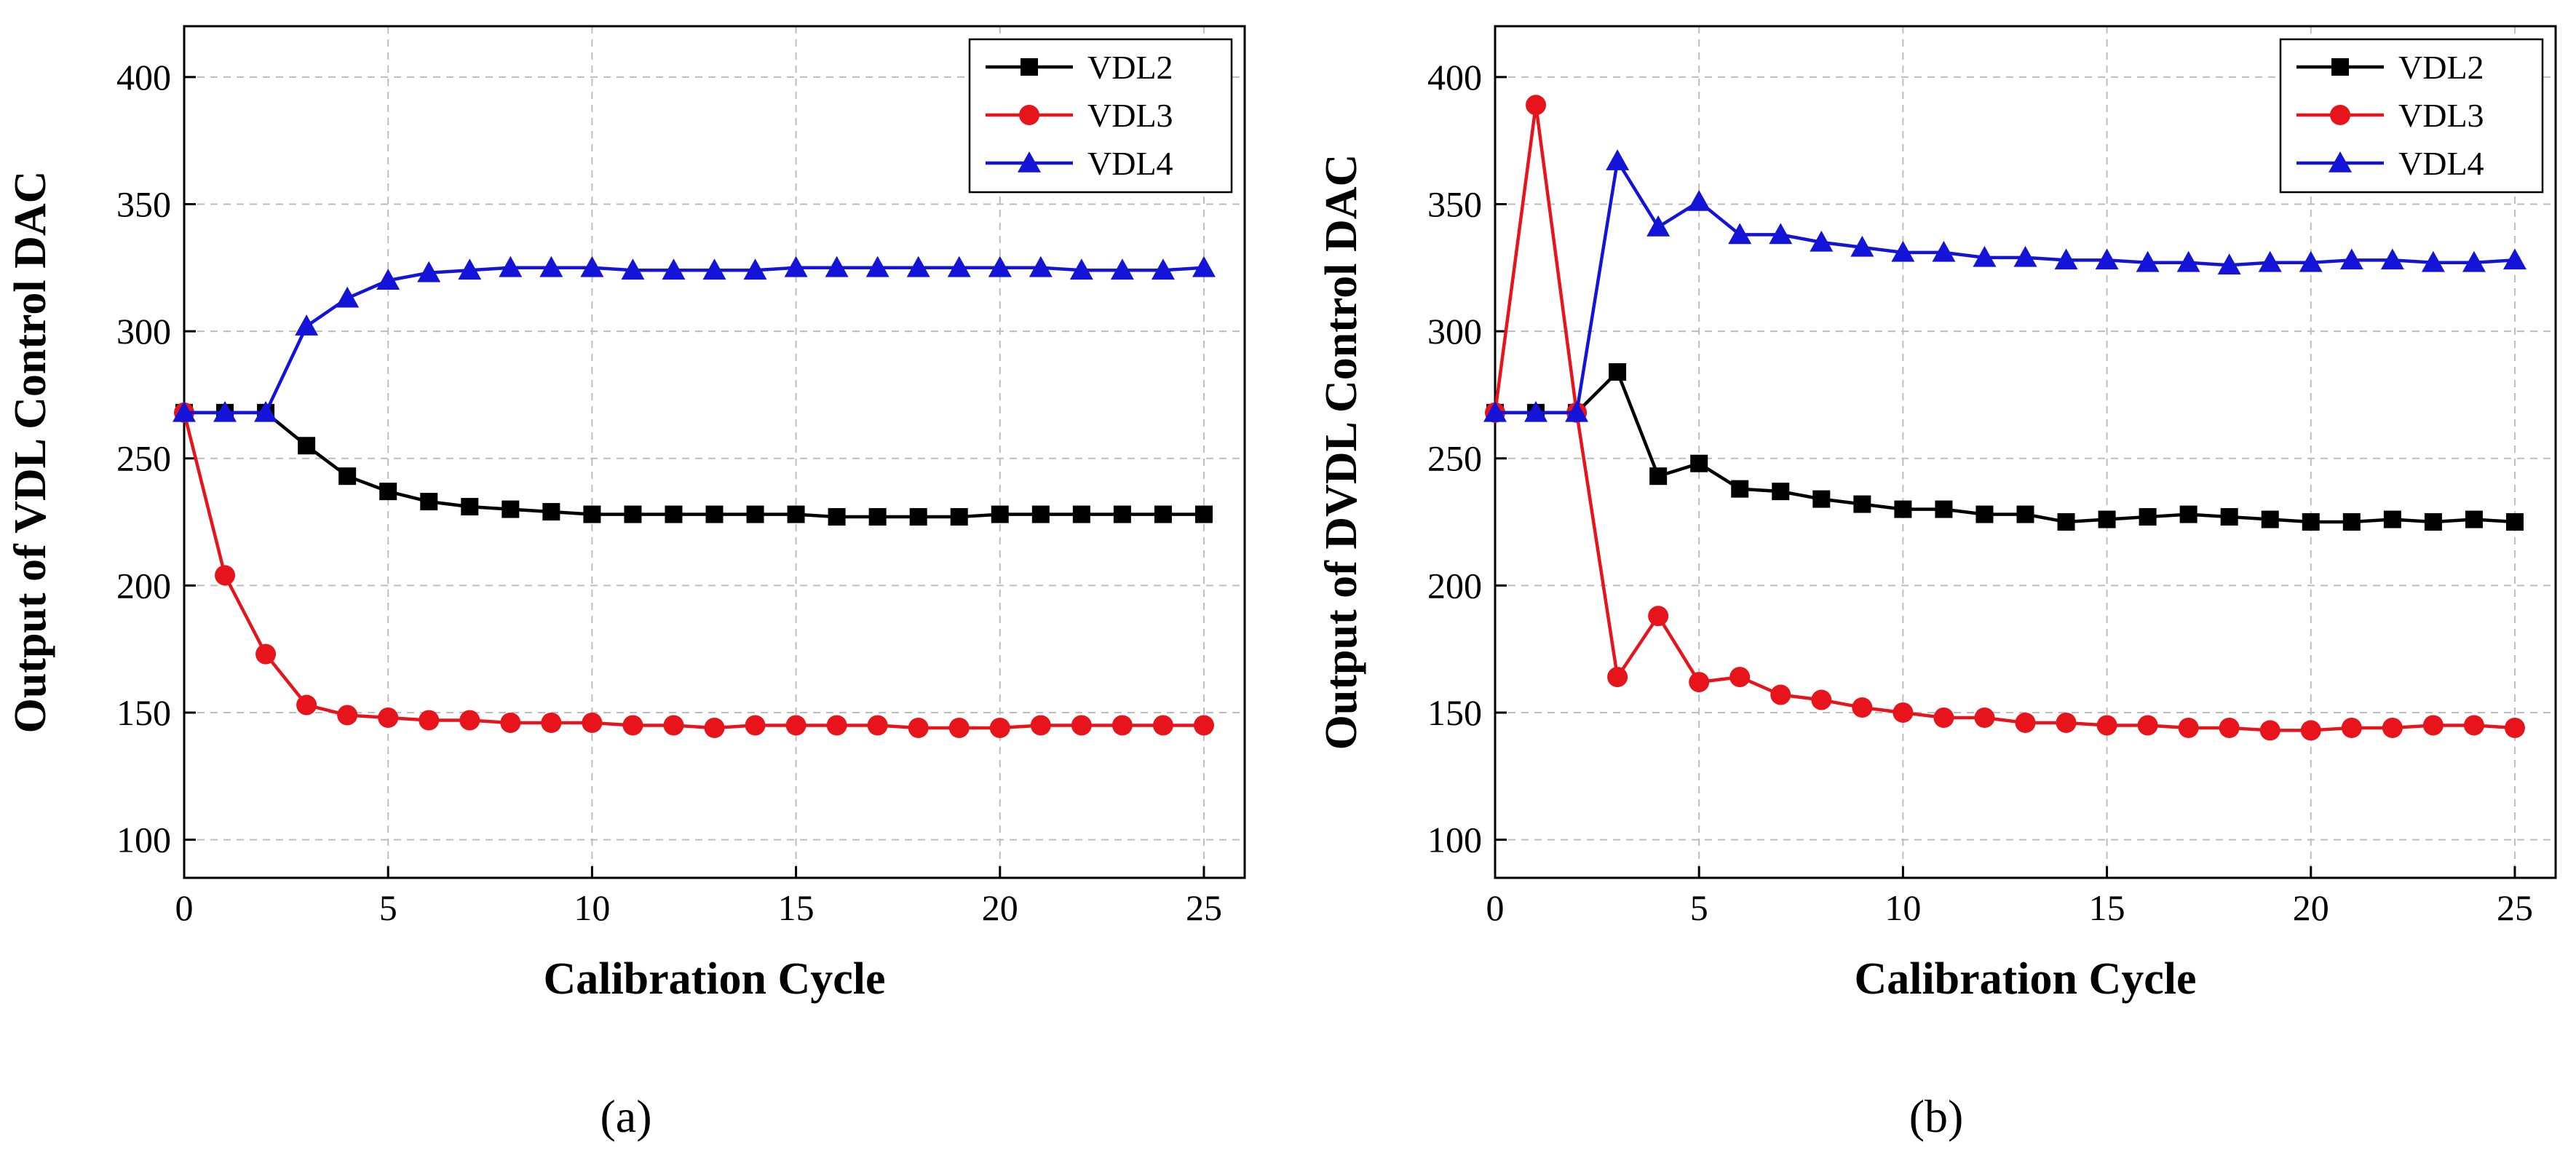 The height and width of the screenshot is (1153, 2576). I want to click on series-vdl4, so click(694, 339).